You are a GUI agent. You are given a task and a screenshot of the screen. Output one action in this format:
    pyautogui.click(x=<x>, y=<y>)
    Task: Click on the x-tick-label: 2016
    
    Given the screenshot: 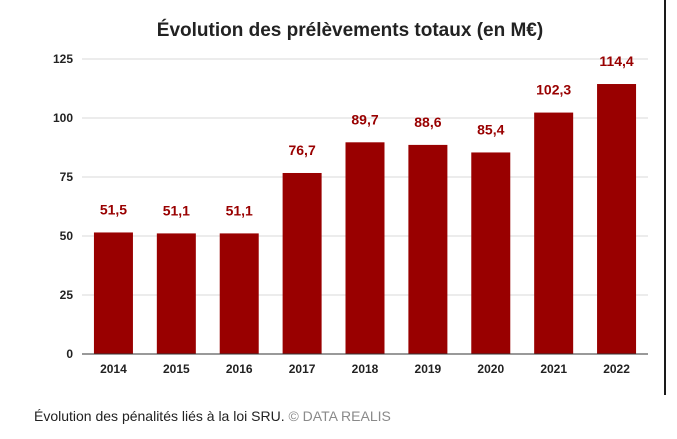 What is the action you would take?
    pyautogui.click(x=239, y=369)
    